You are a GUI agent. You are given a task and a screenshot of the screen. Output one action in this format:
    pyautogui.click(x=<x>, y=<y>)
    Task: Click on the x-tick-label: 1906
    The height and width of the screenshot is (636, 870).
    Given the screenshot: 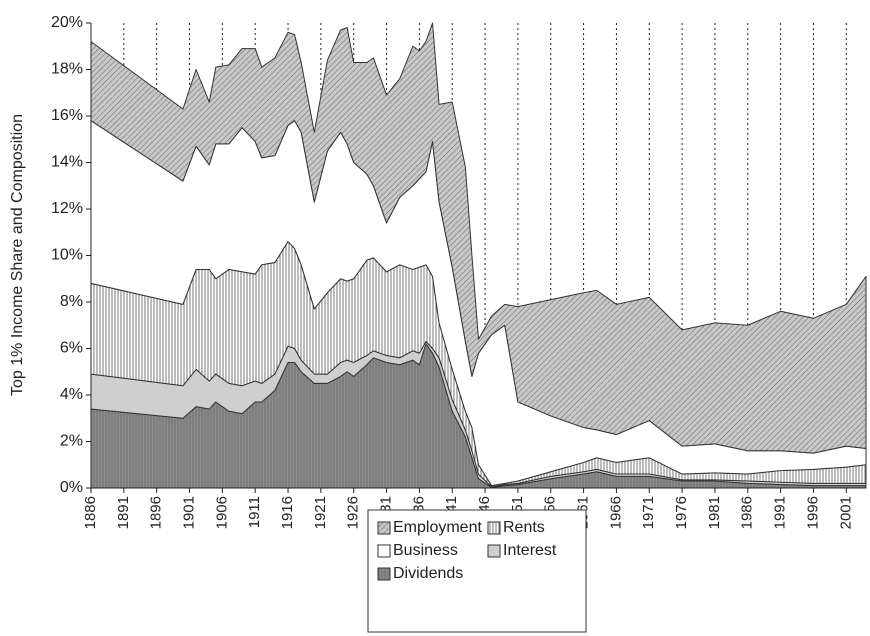 What is the action you would take?
    pyautogui.click(x=221, y=512)
    